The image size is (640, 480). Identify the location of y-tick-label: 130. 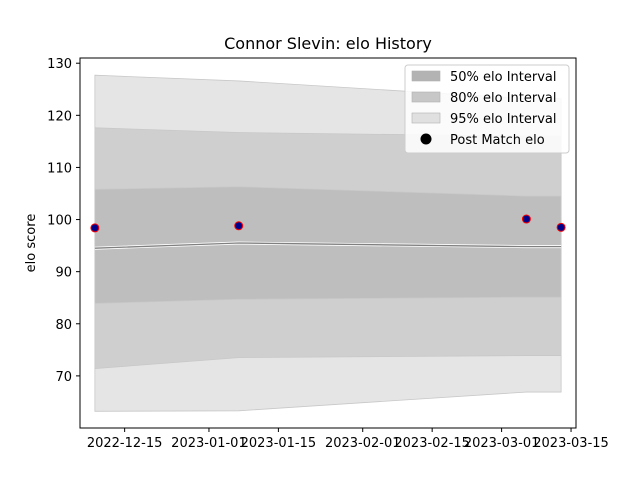
(59, 64).